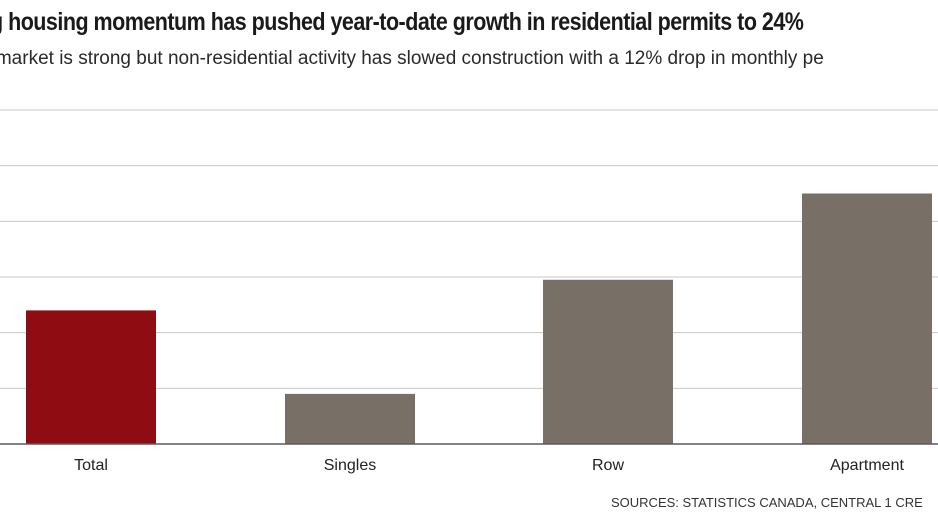  I want to click on x-tick-label: Row, so click(608, 465).